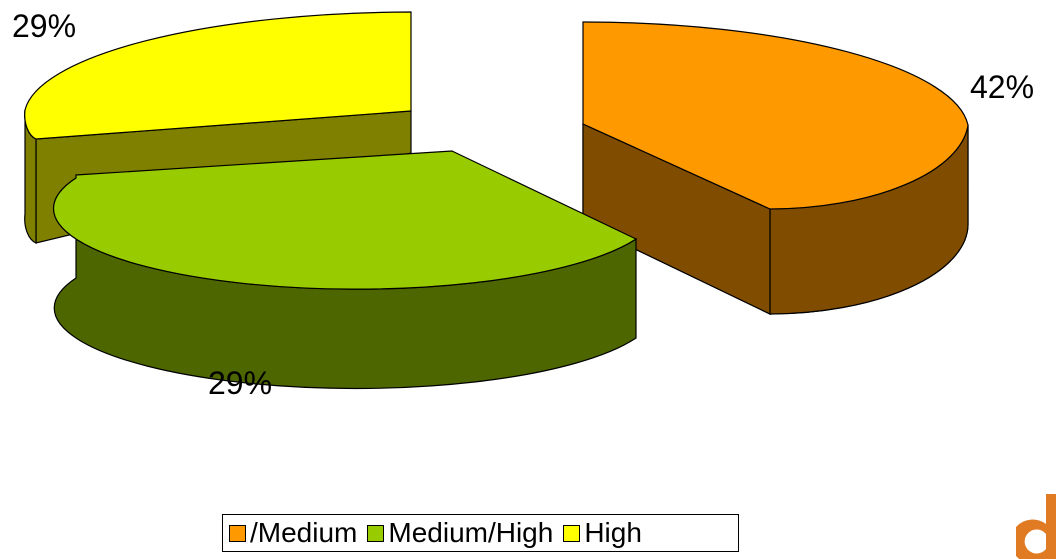 The width and height of the screenshot is (1056, 559). What do you see at coordinates (240, 383) in the screenshot?
I see `slice-label-medium-high: 29%` at bounding box center [240, 383].